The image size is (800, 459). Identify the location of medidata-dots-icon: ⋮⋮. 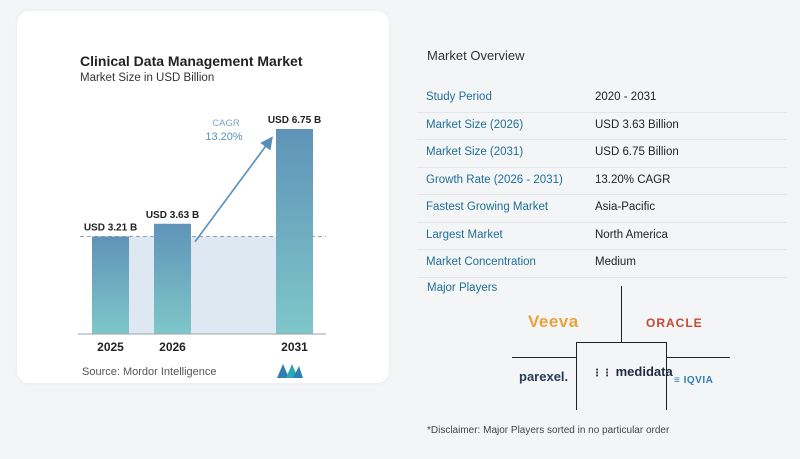
(602, 373).